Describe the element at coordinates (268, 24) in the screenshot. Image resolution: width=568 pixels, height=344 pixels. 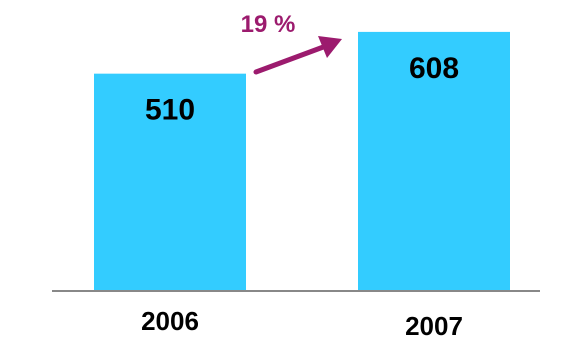
I see `growth-label: 19 %` at that location.